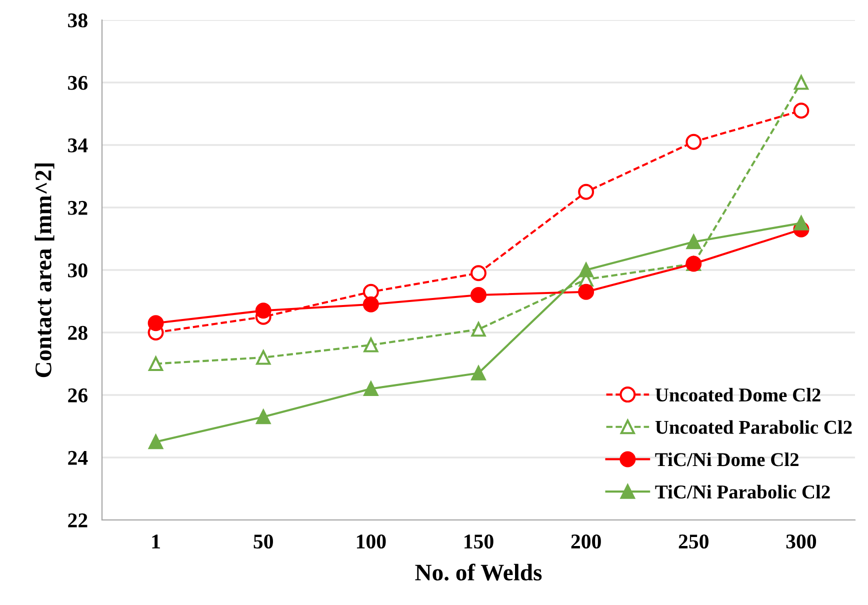 This screenshot has height=605, width=868. What do you see at coordinates (44, 270) in the screenshot?
I see `y-axis-title: Contact area [mm^2]` at bounding box center [44, 270].